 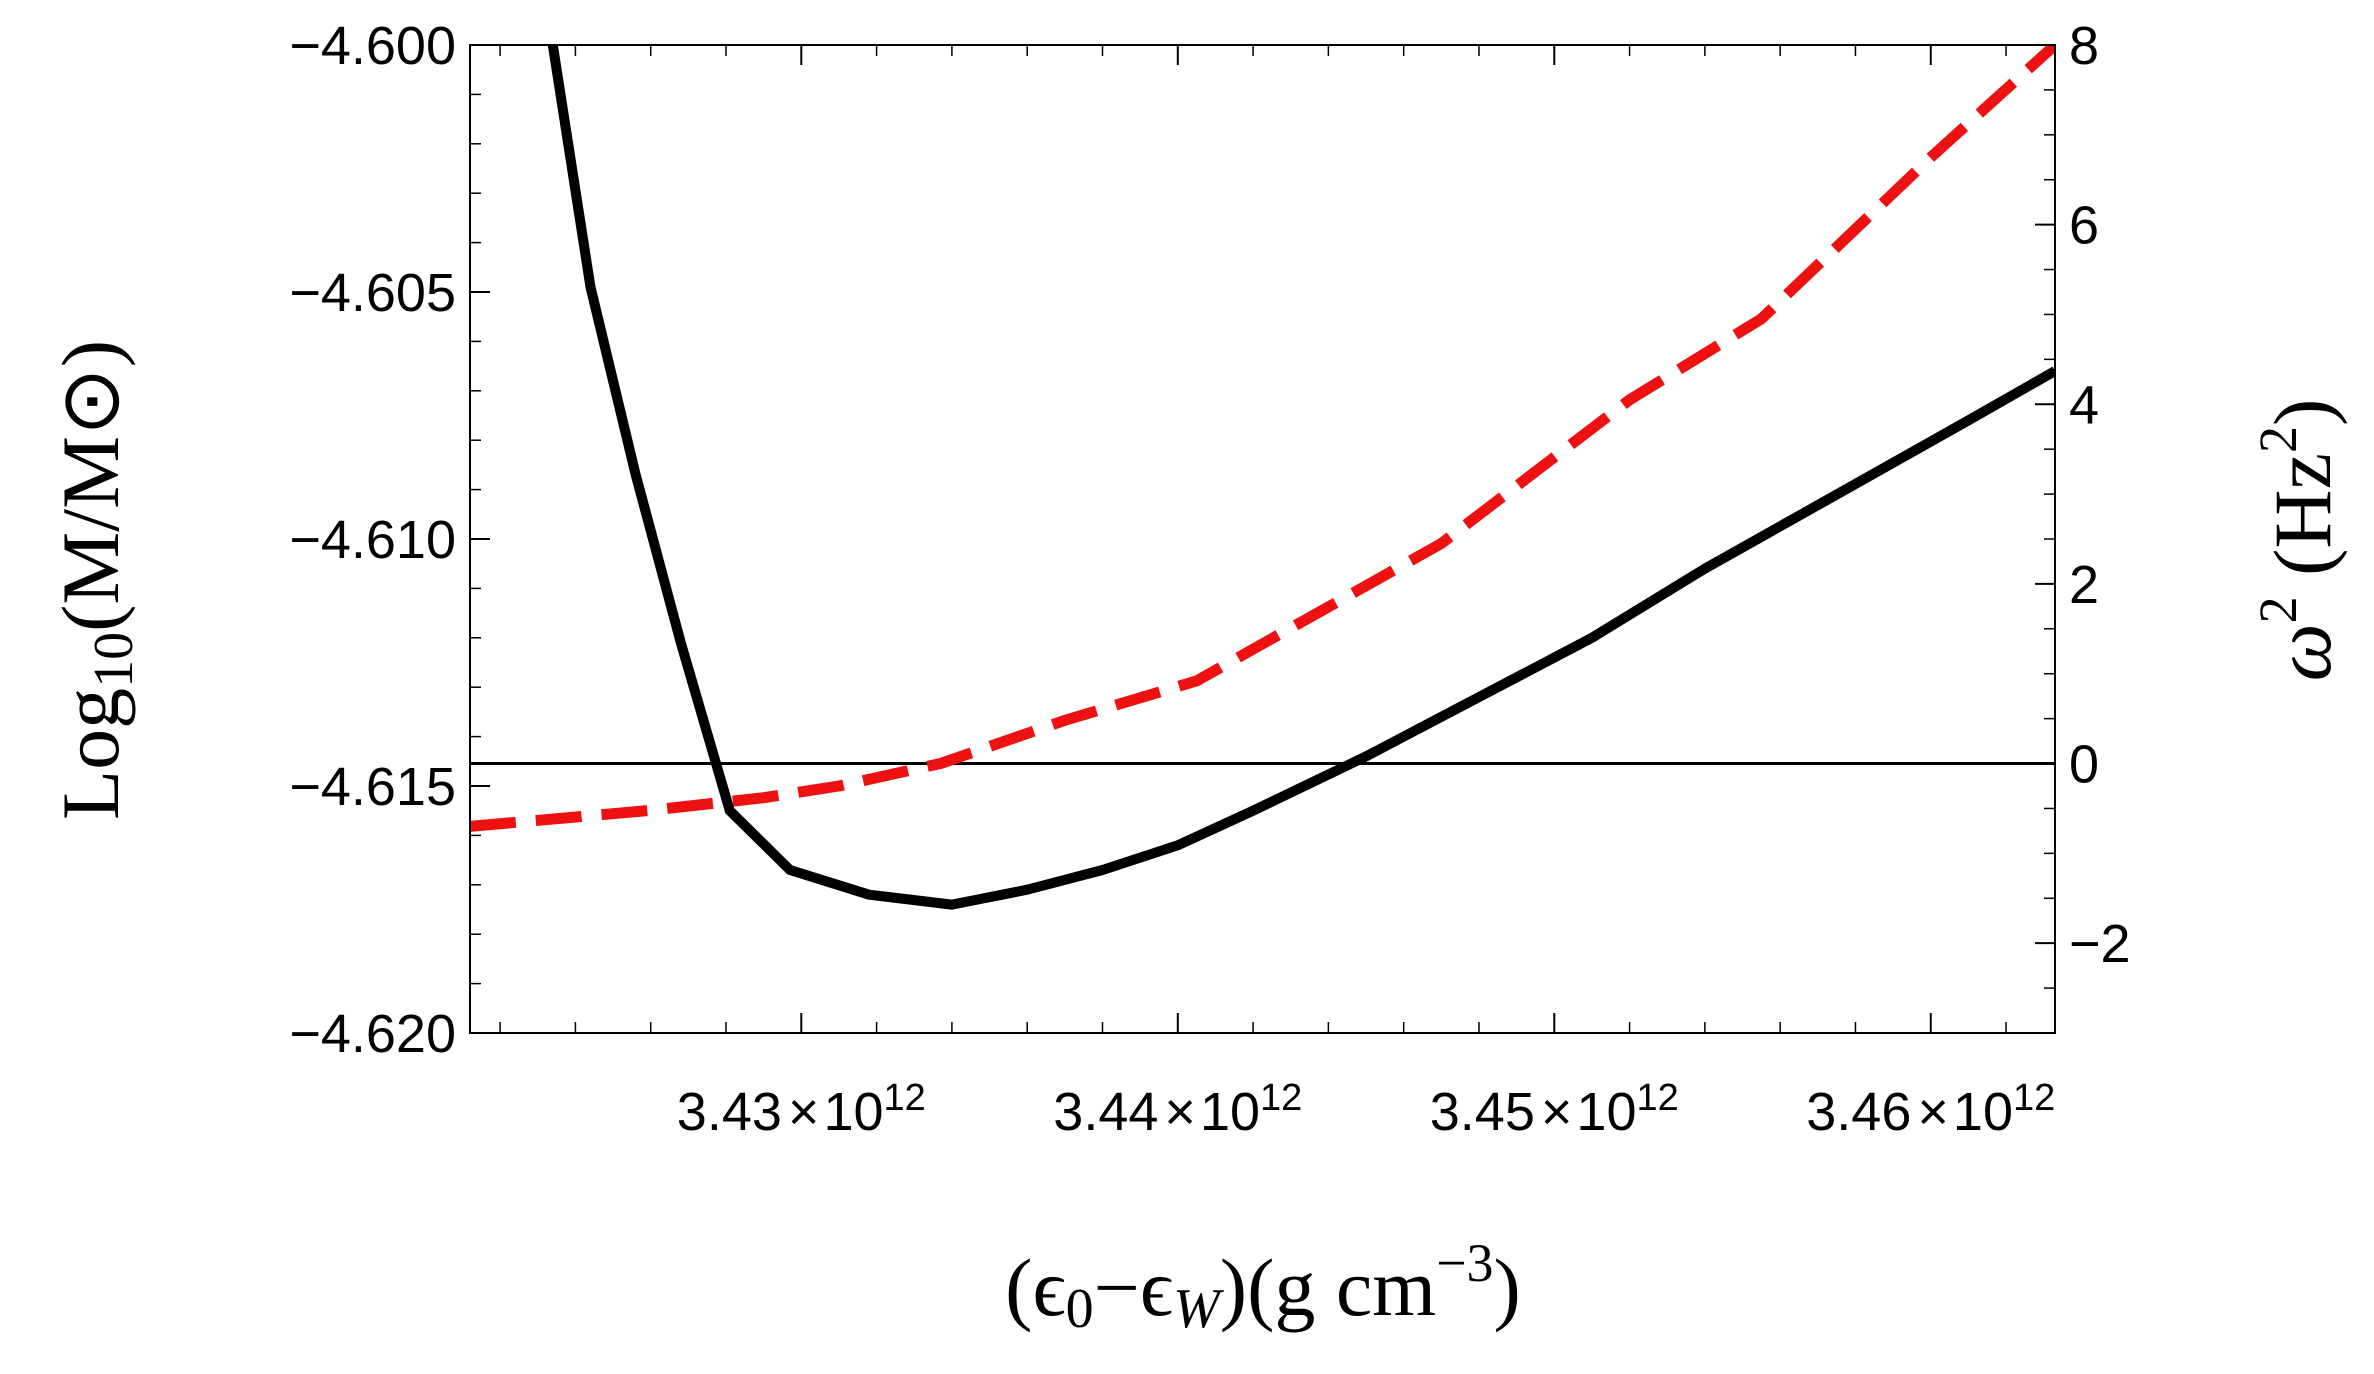 I want to click on y-left-tick-label: −4.605, so click(x=372, y=293).